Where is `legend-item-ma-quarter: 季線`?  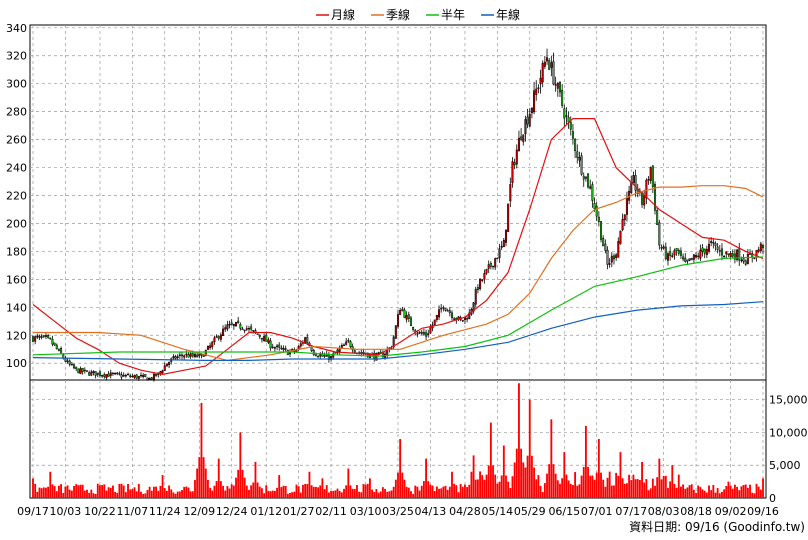 legend-item-ma-quarter: 季線 is located at coordinates (390, 14).